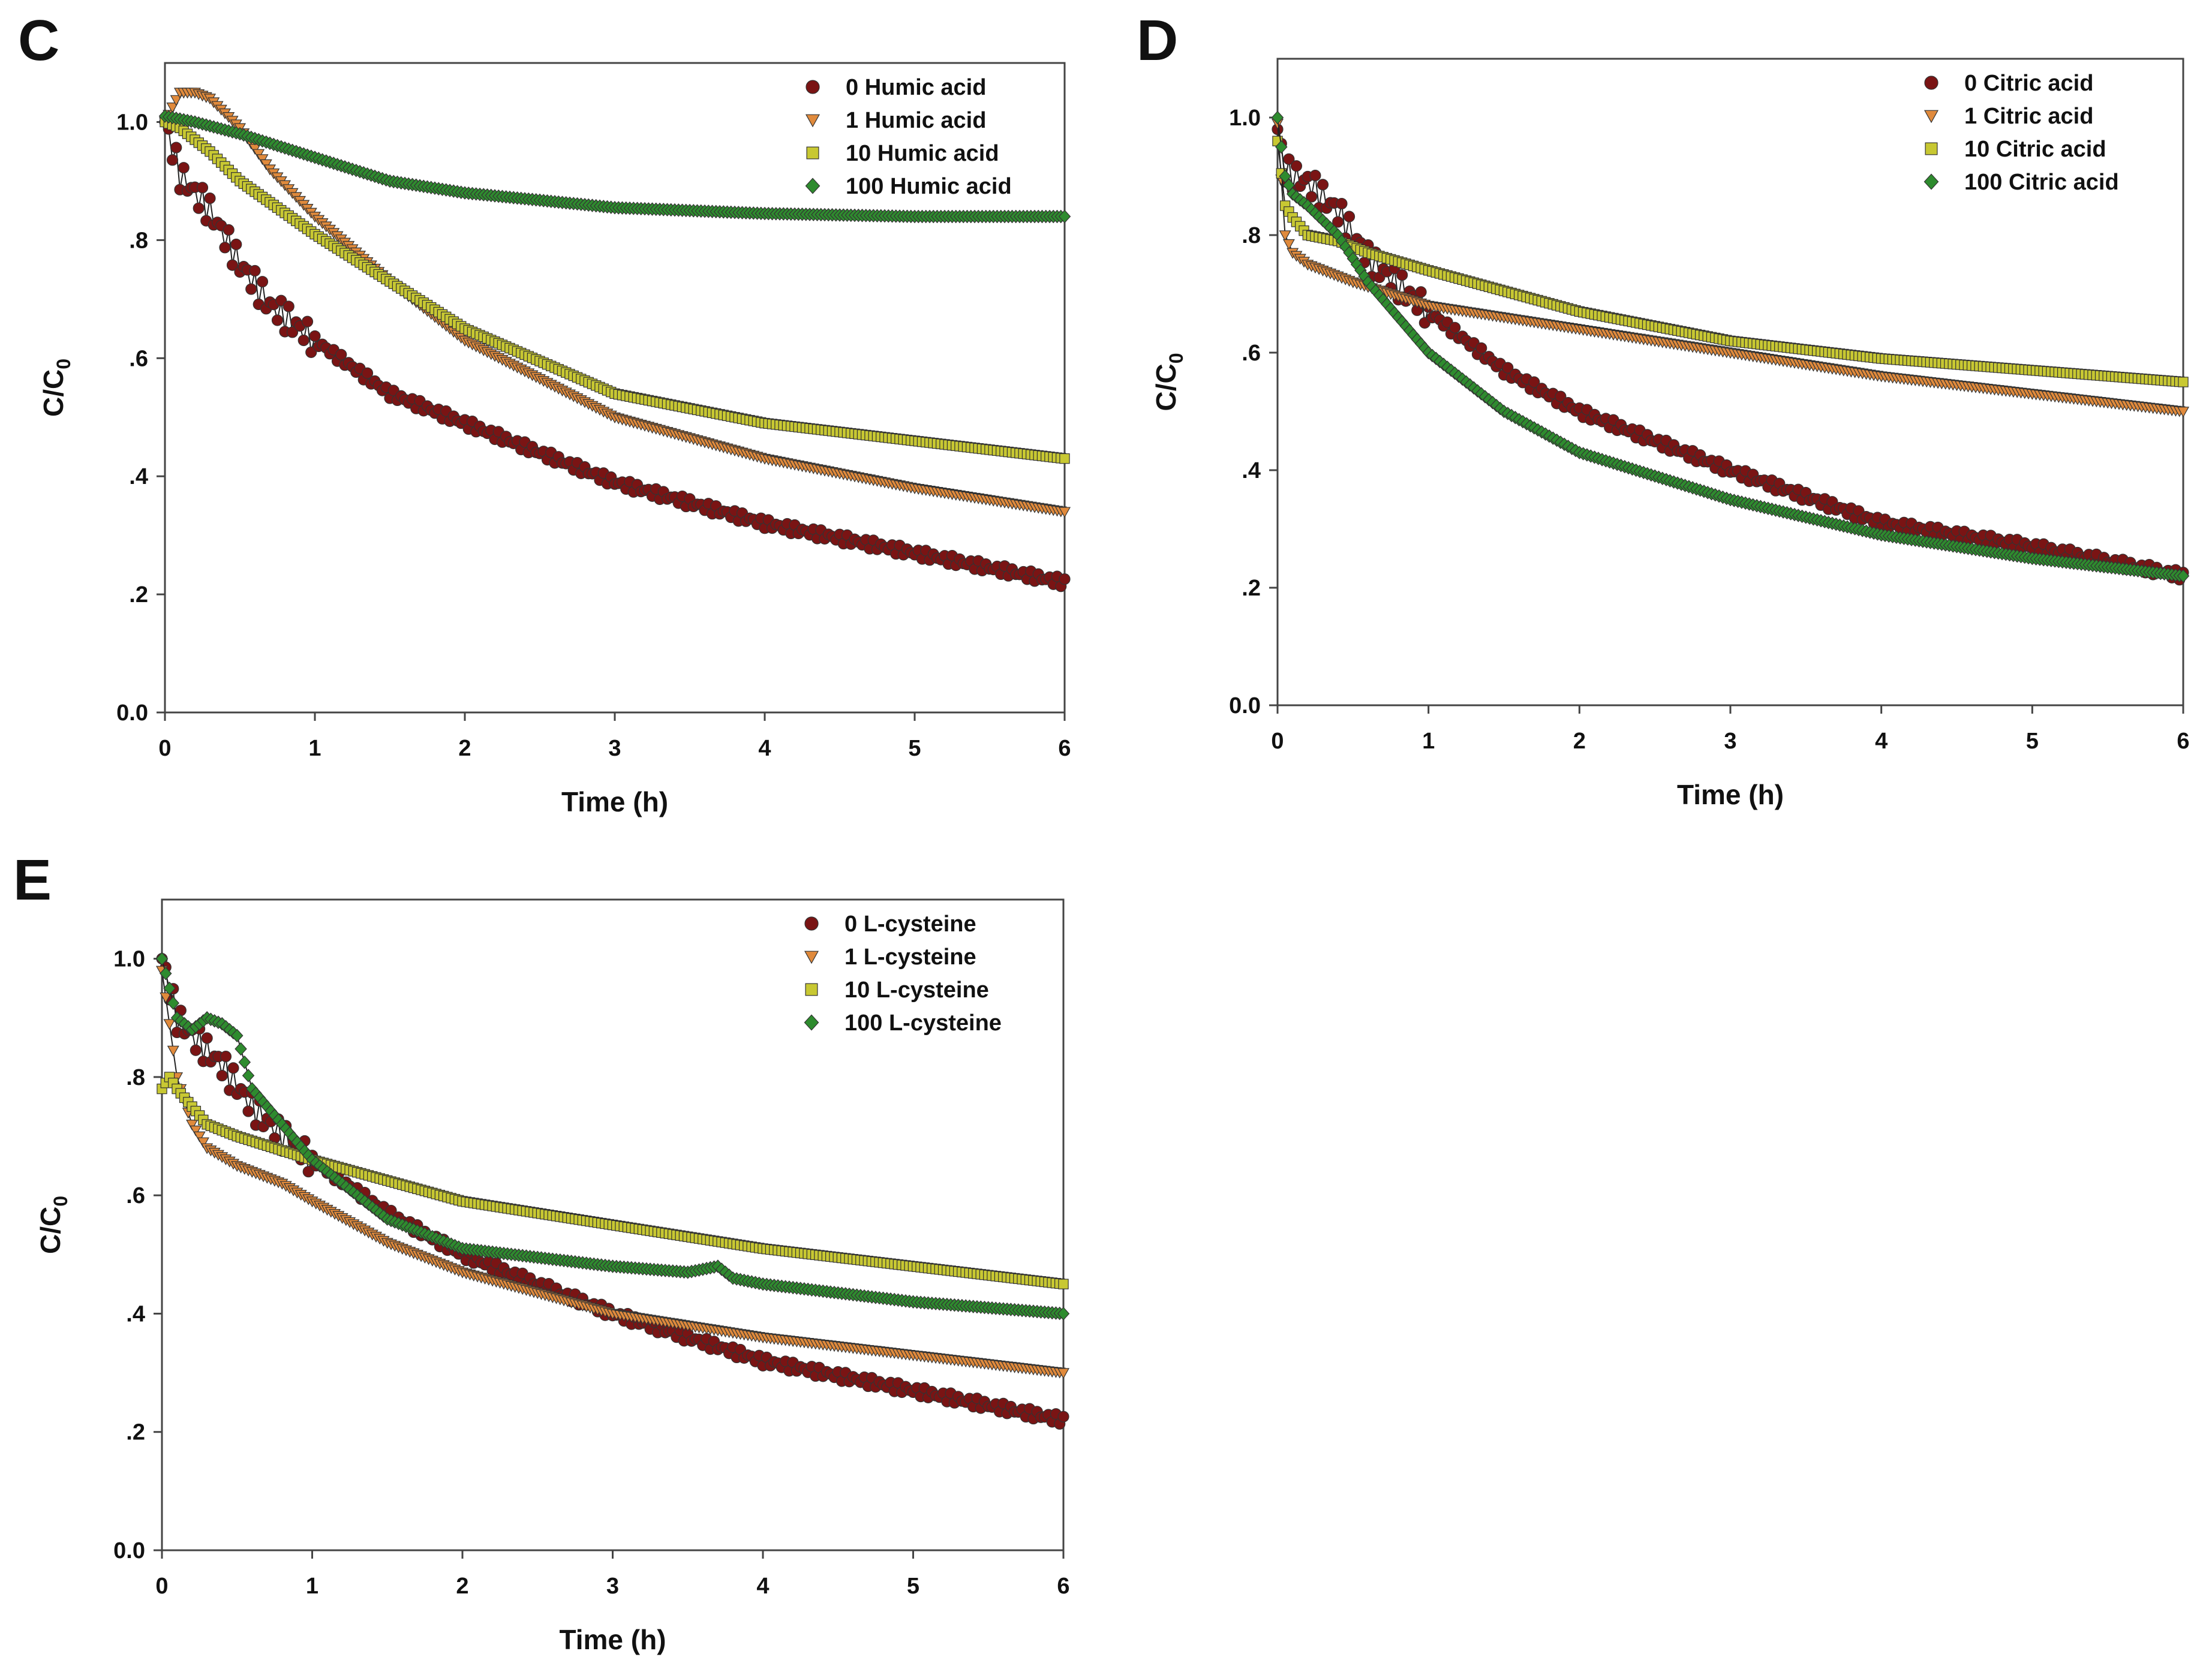  What do you see at coordinates (2028, 116) in the screenshot?
I see `legend-label: 1 Citric acid` at bounding box center [2028, 116].